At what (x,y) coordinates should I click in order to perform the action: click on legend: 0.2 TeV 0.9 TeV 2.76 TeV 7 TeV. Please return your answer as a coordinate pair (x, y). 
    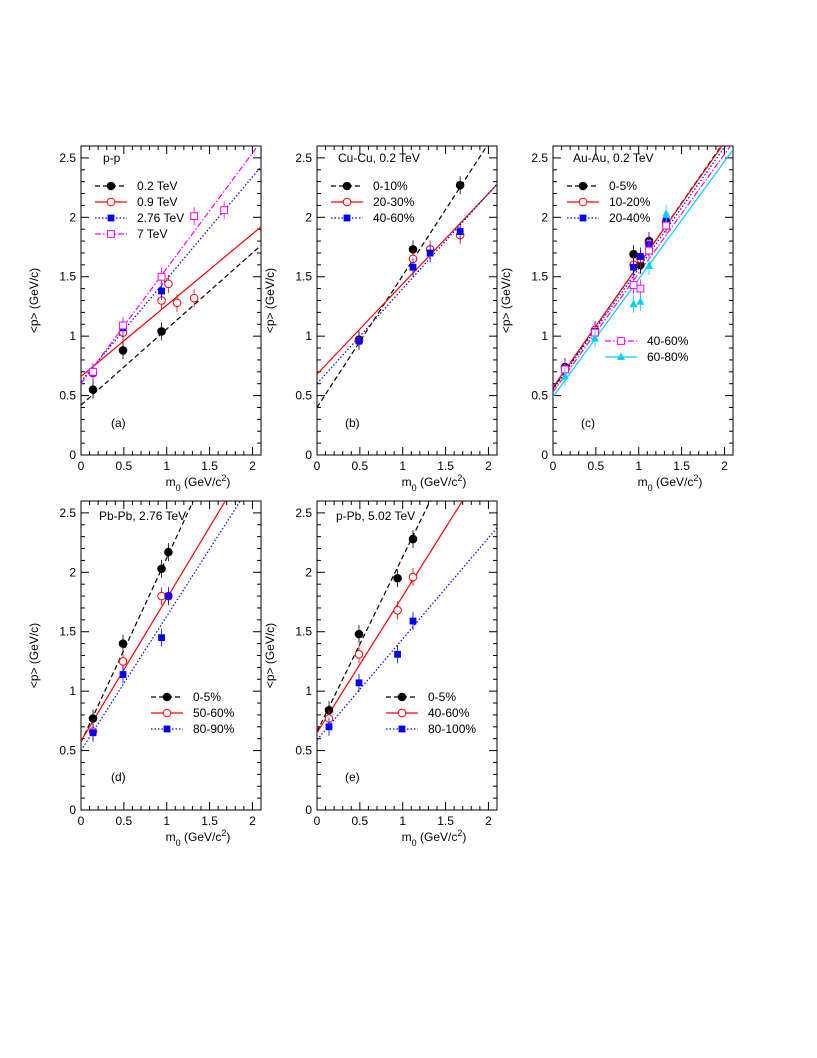
    Looking at the image, I should click on (139, 210).